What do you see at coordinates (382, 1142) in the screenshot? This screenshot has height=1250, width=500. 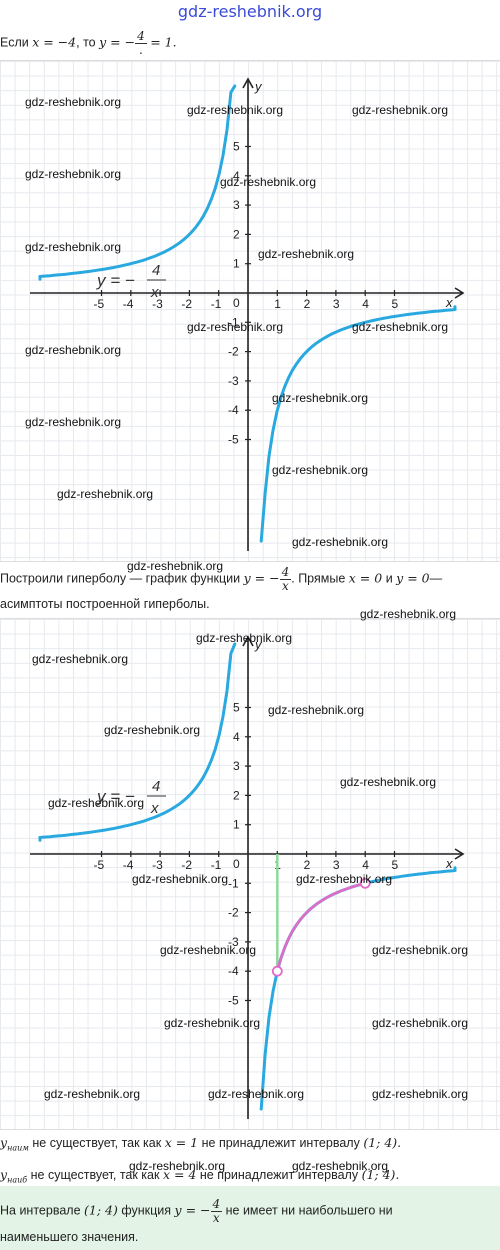 I see `text3-i1: (1; 4).` at bounding box center [382, 1142].